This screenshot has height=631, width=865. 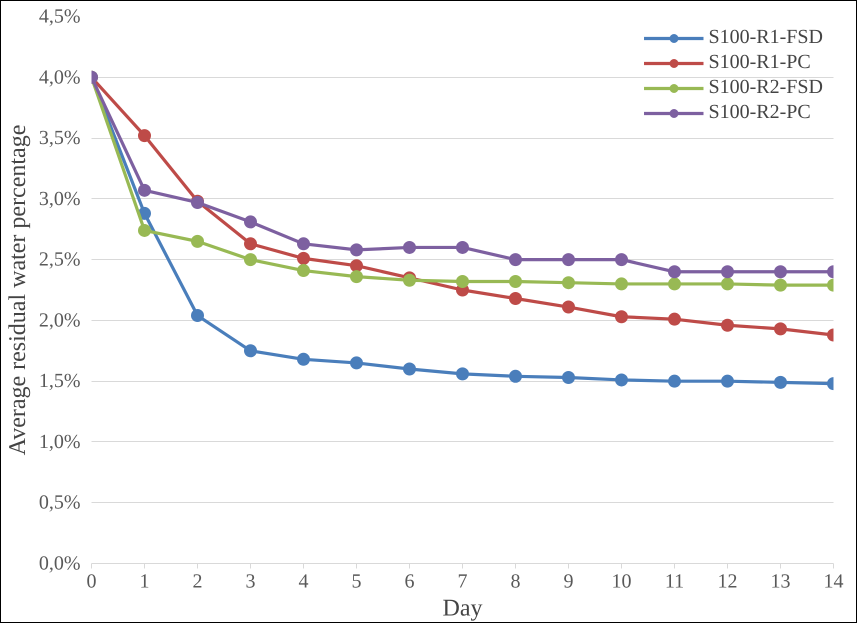 I want to click on x-tick-label: 9, so click(x=569, y=581).